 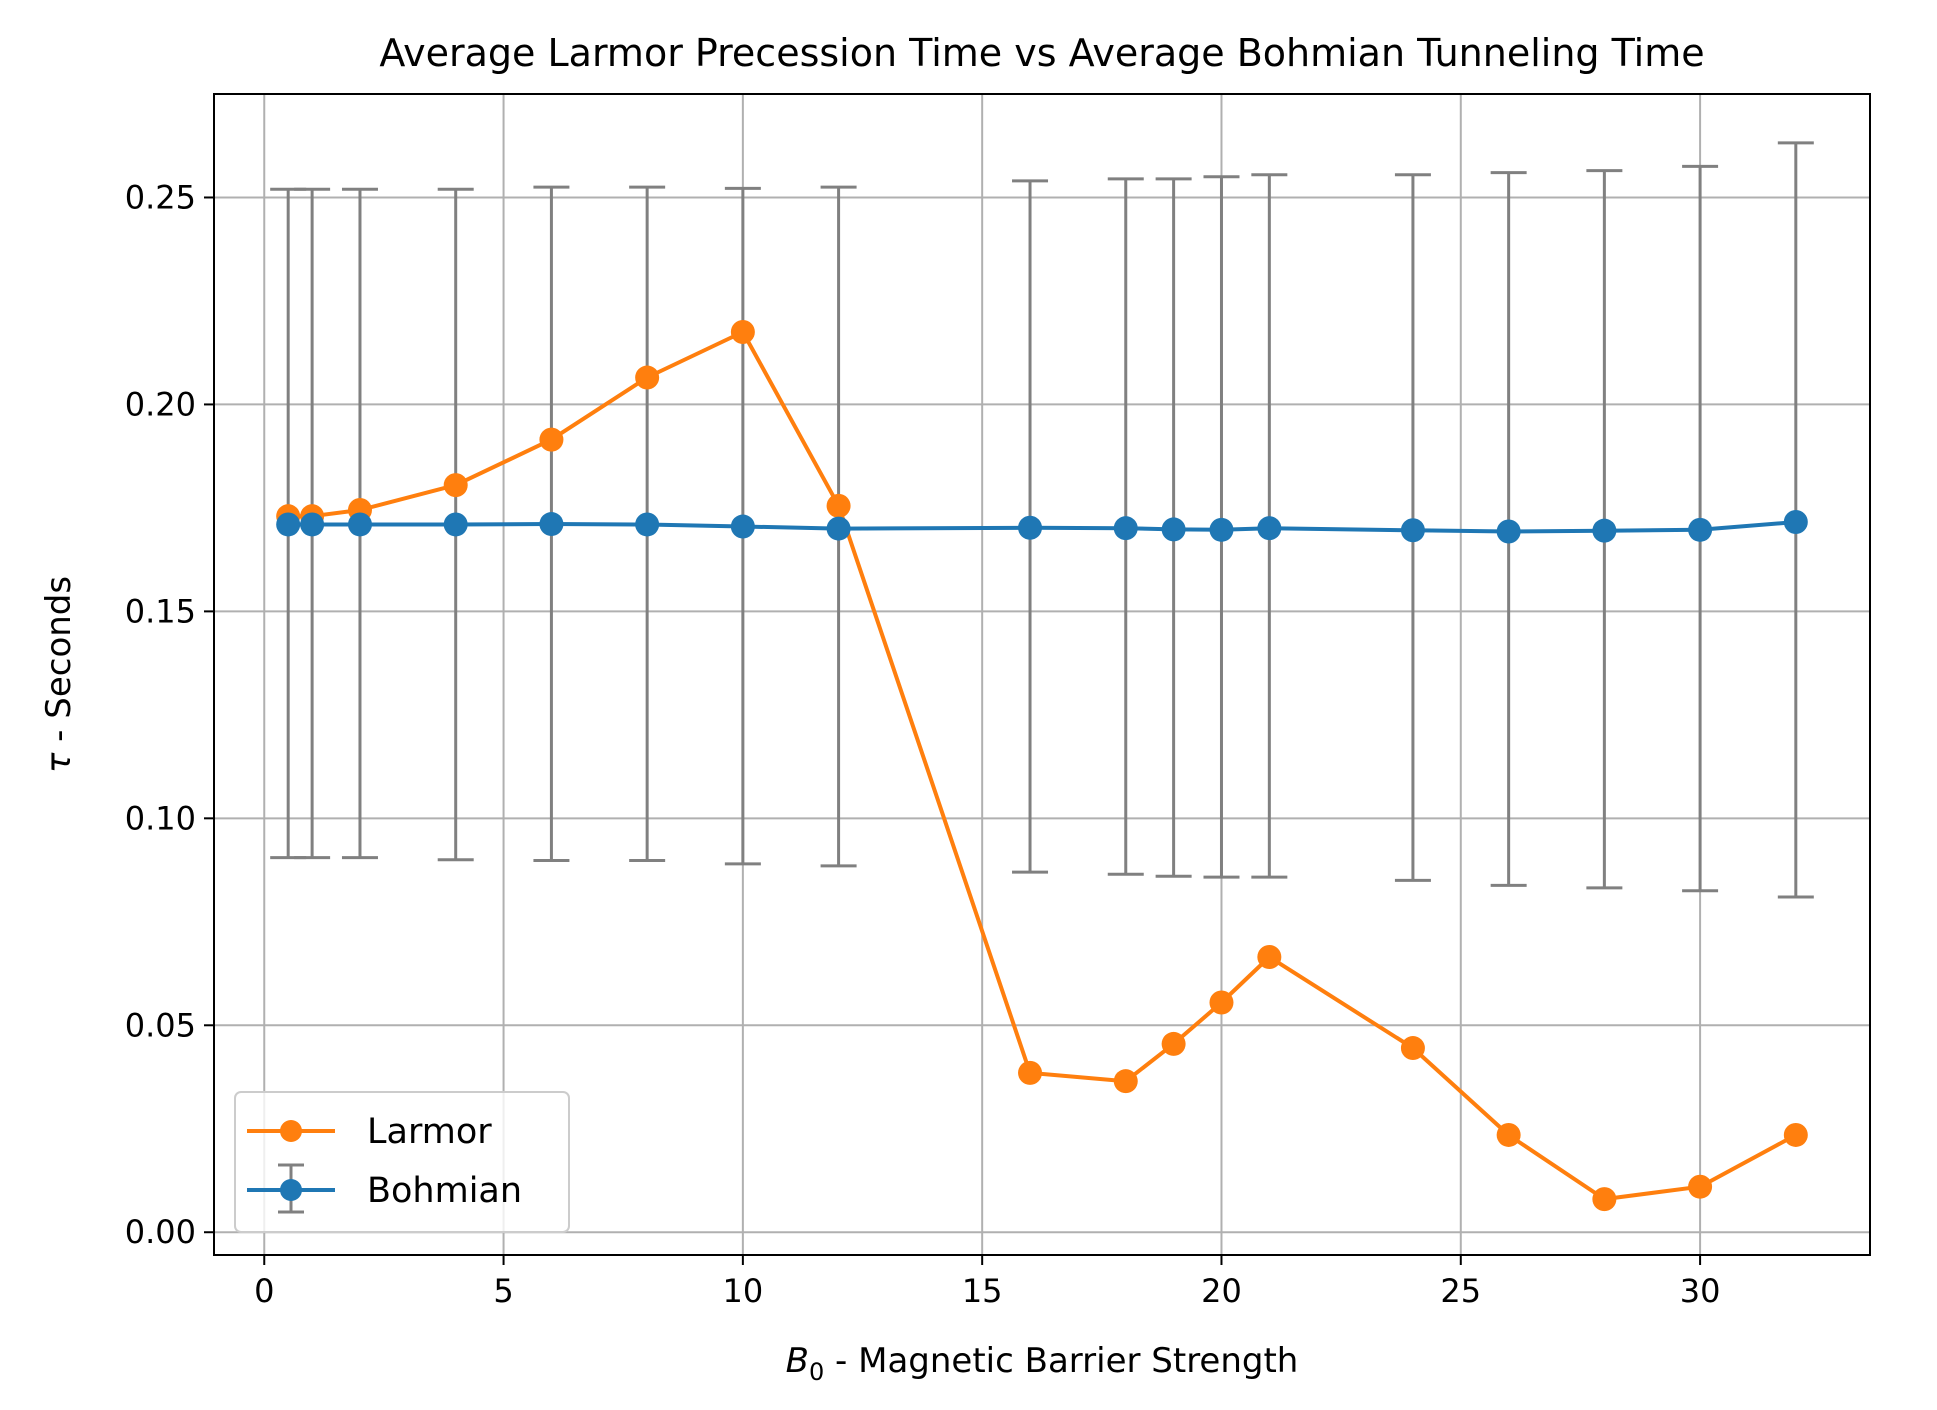 I want to click on y-tick-label: 0.20, so click(x=160, y=404).